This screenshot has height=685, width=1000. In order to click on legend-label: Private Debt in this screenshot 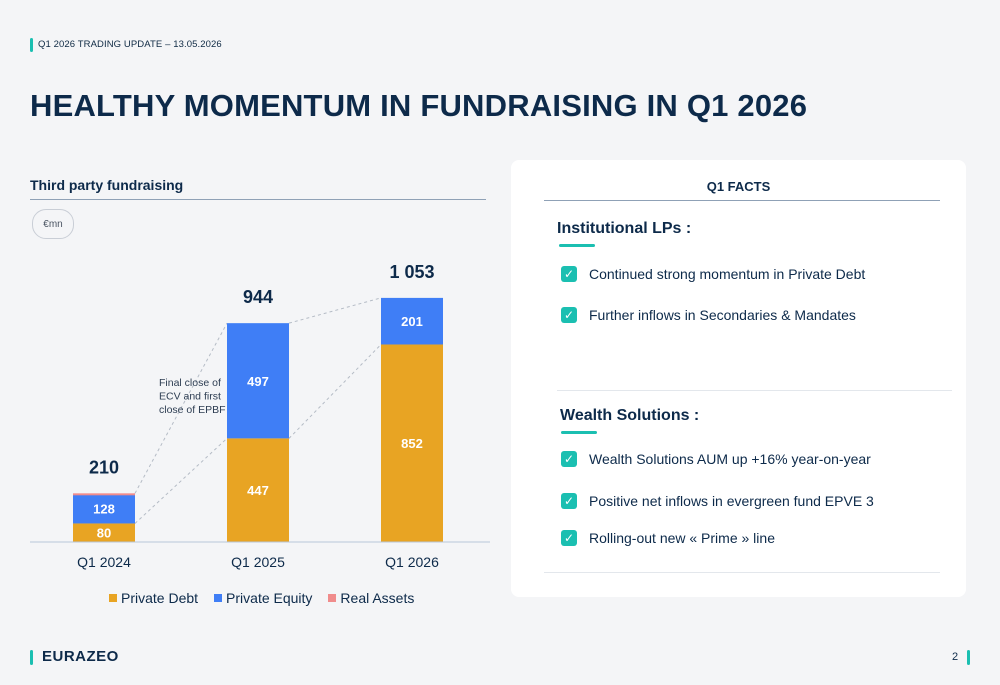, I will do `click(160, 598)`.